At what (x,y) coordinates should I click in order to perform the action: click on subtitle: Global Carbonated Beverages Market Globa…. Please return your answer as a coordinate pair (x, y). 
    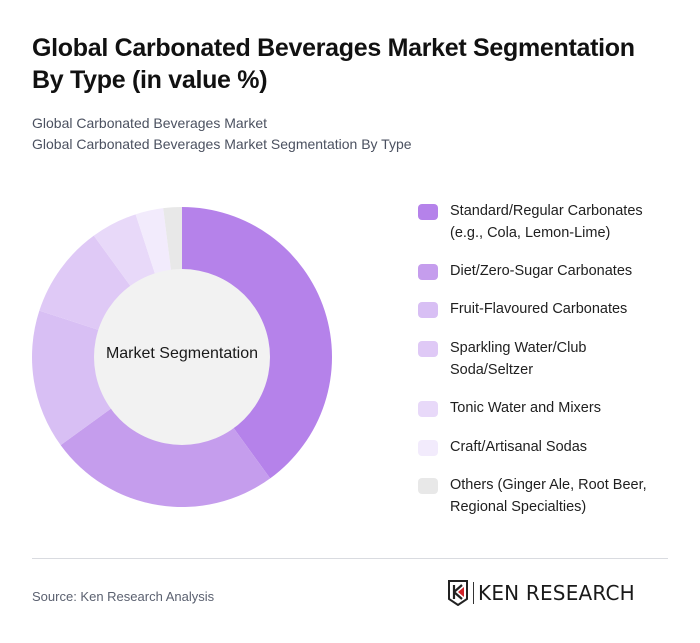
    Looking at the image, I should click on (222, 134).